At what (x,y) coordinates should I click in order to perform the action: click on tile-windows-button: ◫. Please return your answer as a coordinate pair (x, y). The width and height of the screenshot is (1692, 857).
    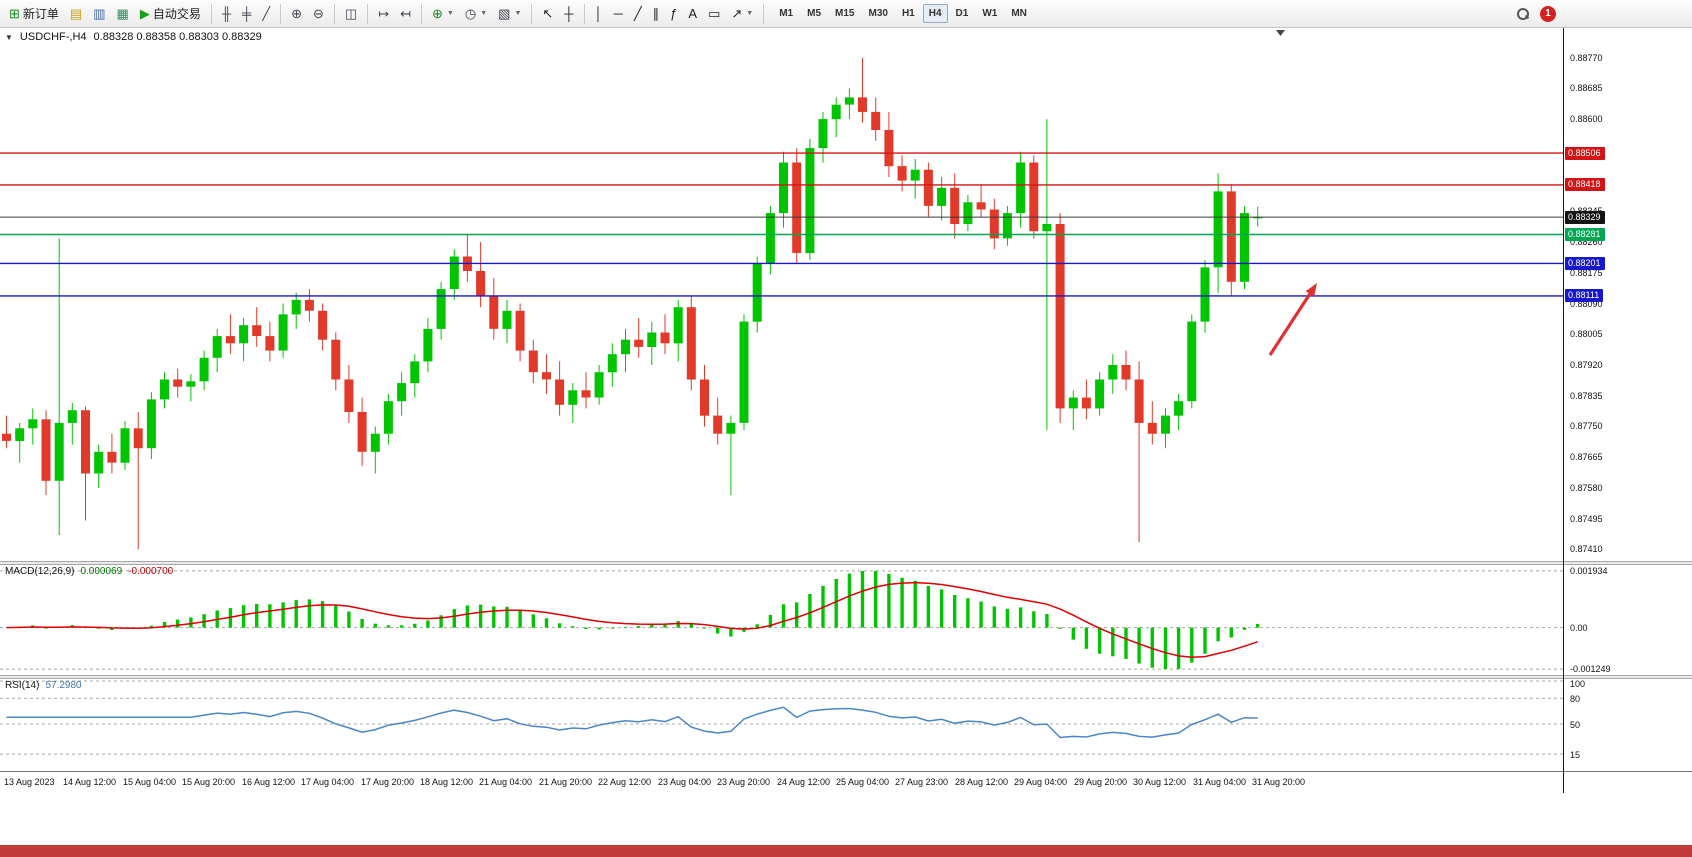
    Looking at the image, I should click on (351, 14).